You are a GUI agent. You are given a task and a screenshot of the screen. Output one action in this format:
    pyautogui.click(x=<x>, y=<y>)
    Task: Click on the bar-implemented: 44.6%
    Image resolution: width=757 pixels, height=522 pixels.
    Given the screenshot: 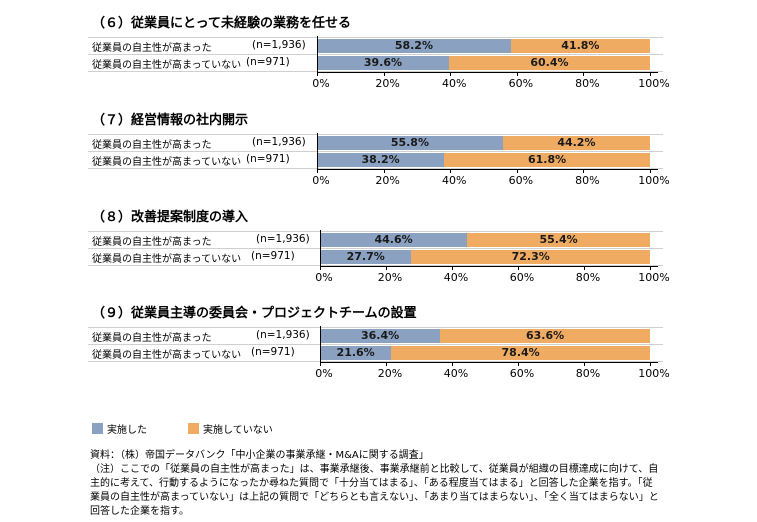 What is the action you would take?
    pyautogui.click(x=394, y=240)
    